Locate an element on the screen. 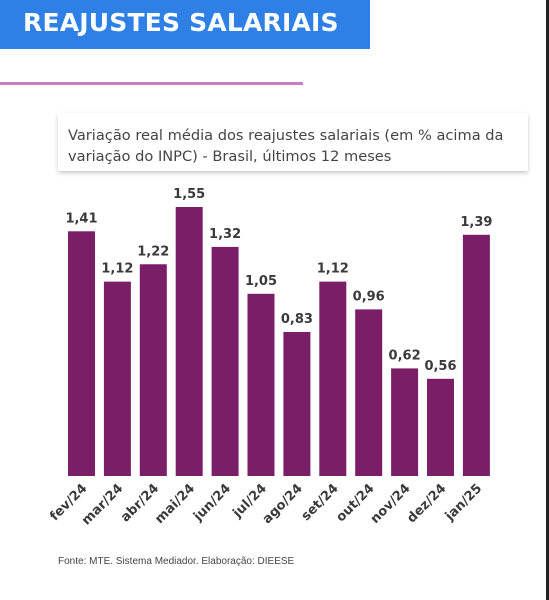 The image size is (549, 600). title-banner: REAJUSTES SALARIAIS is located at coordinates (185, 24).